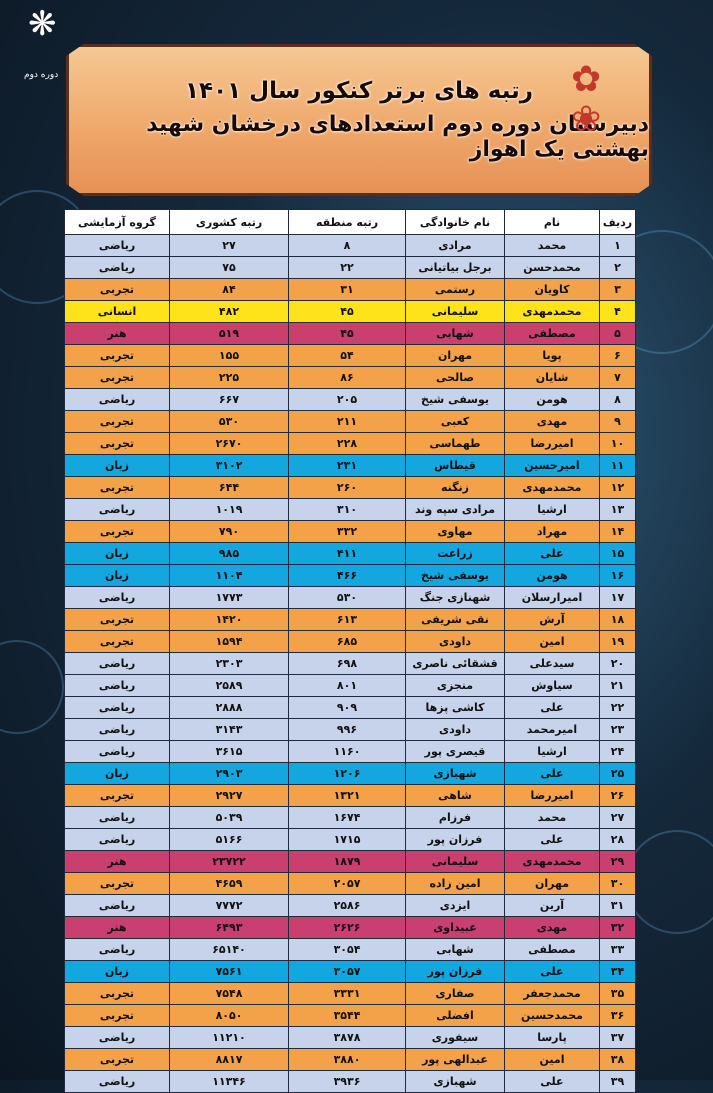 The height and width of the screenshot is (1093, 713). Describe the element at coordinates (347, 861) in the screenshot. I see `cell-regional-rank: ۱۸۷۹` at that location.